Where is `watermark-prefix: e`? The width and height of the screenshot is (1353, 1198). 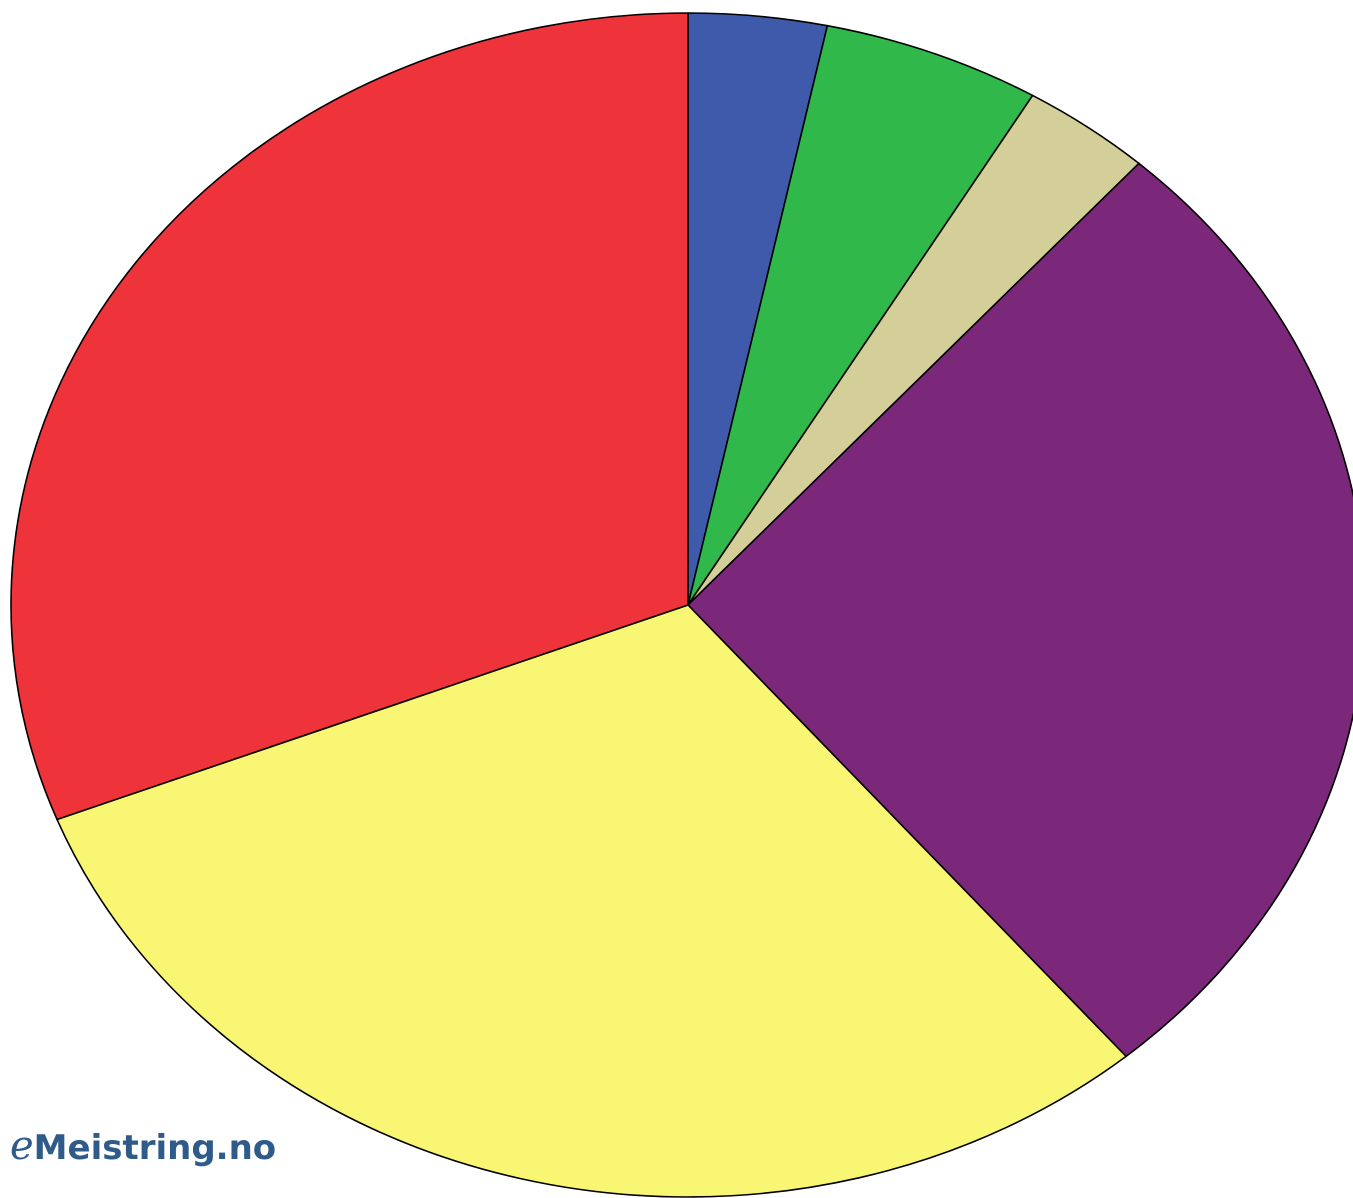 watermark-prefix: e is located at coordinates (22, 1146).